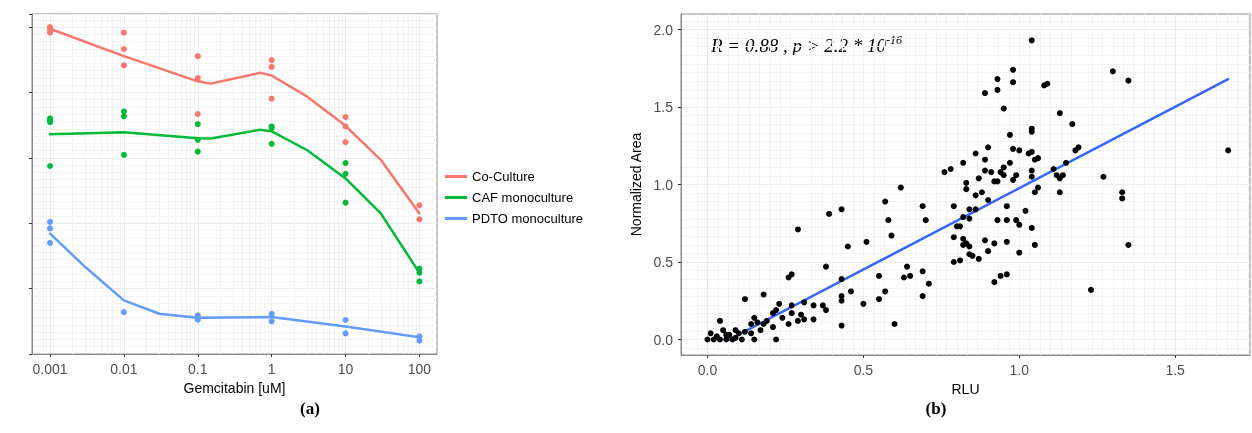 The height and width of the screenshot is (433, 1252). Describe the element at coordinates (965, 388) in the screenshot. I see `x-axis-title: RLU` at that location.